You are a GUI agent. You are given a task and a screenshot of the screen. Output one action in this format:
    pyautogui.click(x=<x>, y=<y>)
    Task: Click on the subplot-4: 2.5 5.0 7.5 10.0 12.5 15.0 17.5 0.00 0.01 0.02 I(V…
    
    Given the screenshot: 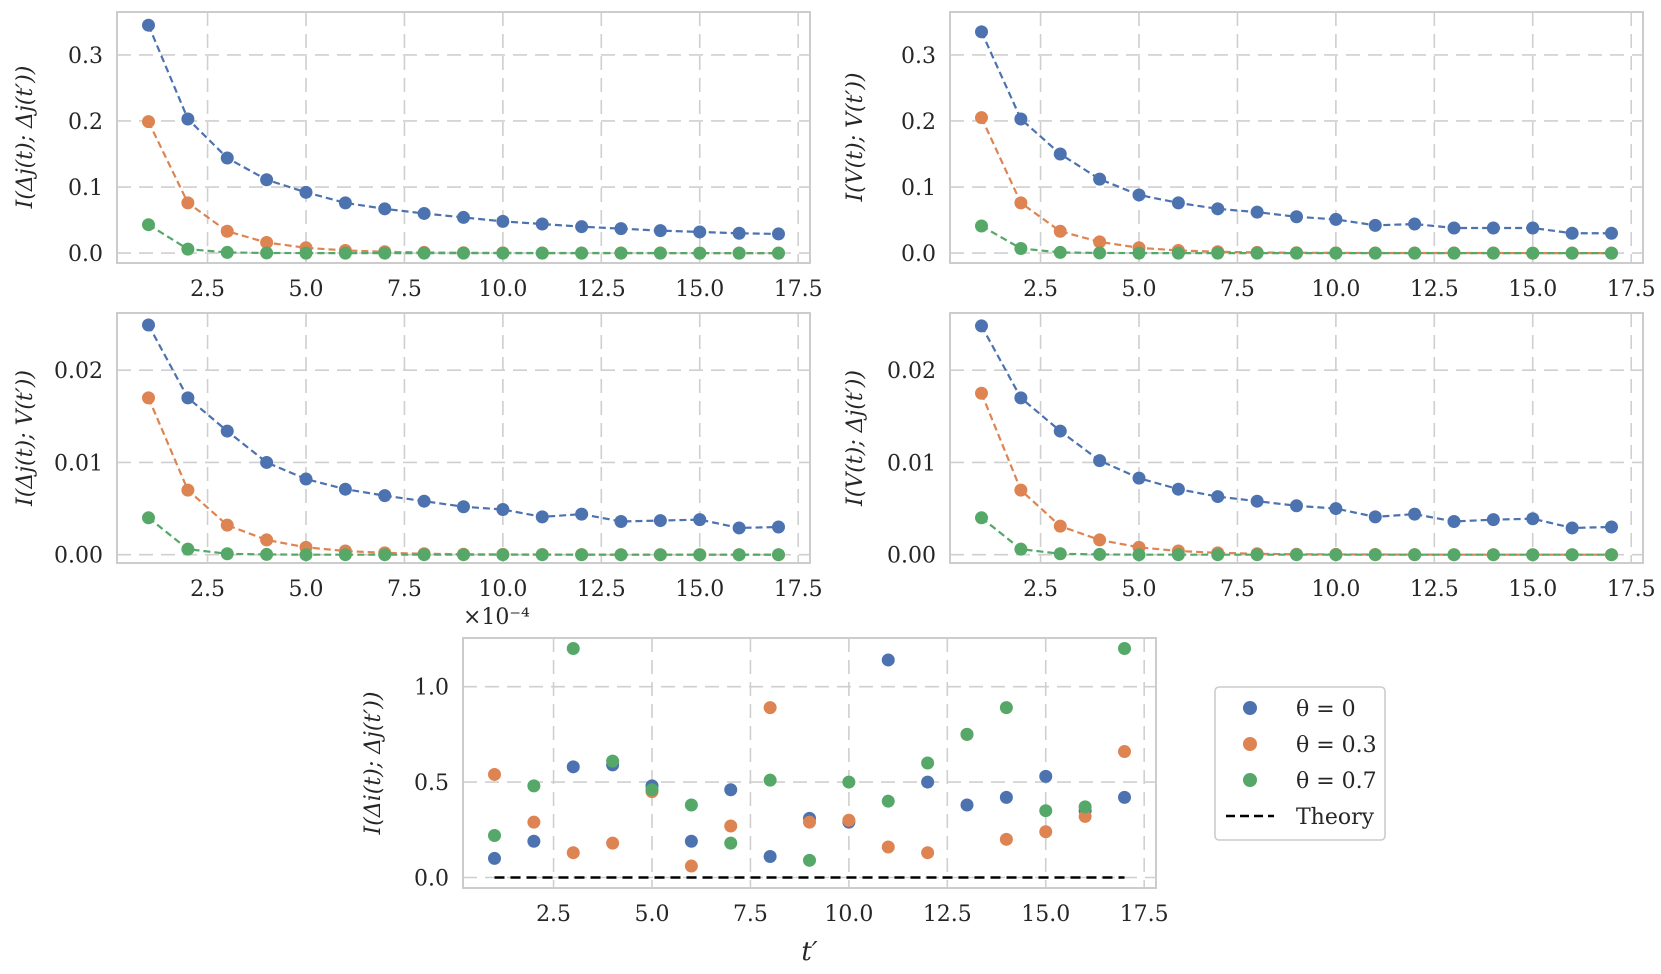 What is the action you would take?
    pyautogui.click(x=1249, y=457)
    